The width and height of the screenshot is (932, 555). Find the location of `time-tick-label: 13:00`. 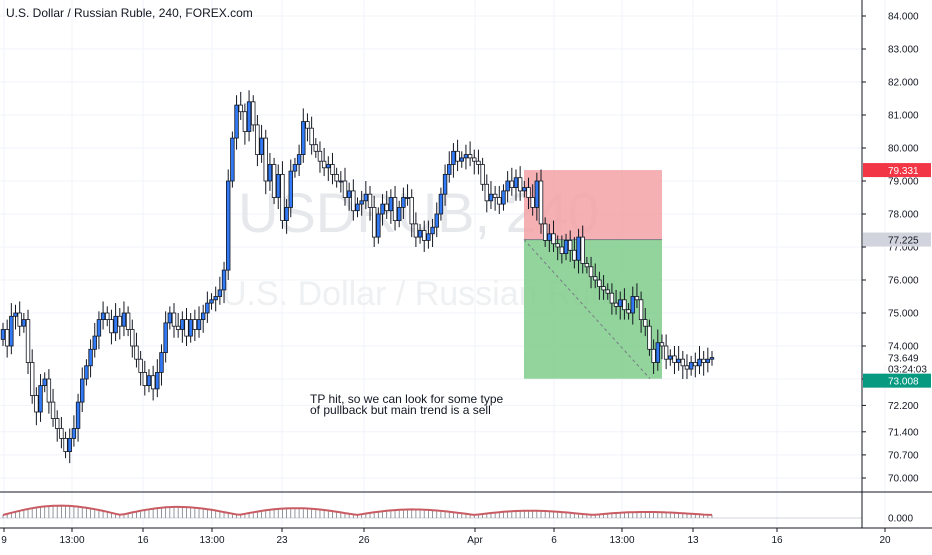

time-tick-label: 13:00 is located at coordinates (71, 540).